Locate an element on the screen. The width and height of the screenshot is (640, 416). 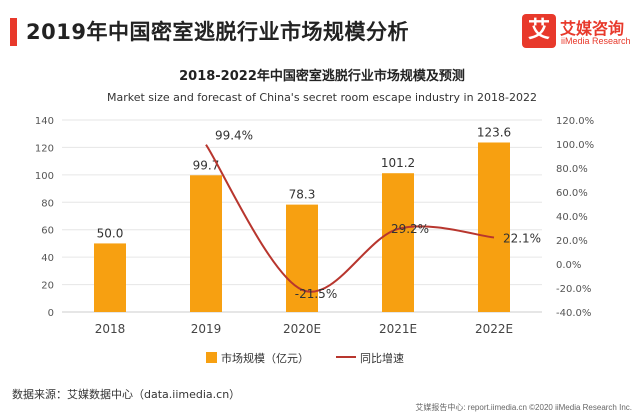
y-axis-left: 0 20 40 60 80 100 120 140 is located at coordinates (44, 217).